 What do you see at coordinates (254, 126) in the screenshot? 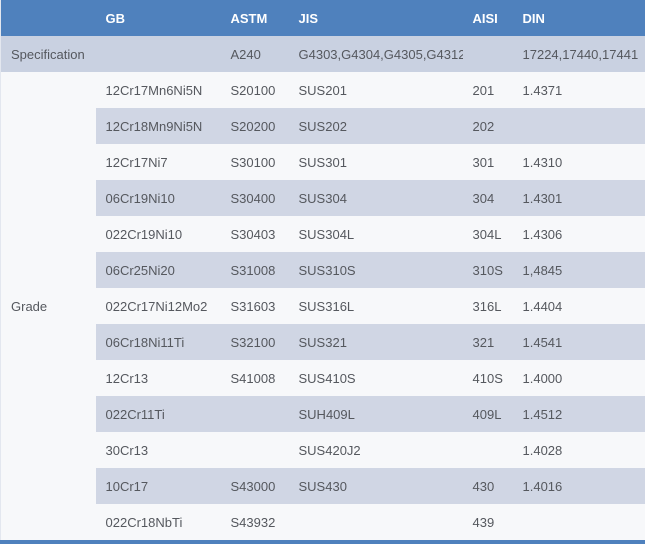
I see `cell-astm: S20200` at bounding box center [254, 126].